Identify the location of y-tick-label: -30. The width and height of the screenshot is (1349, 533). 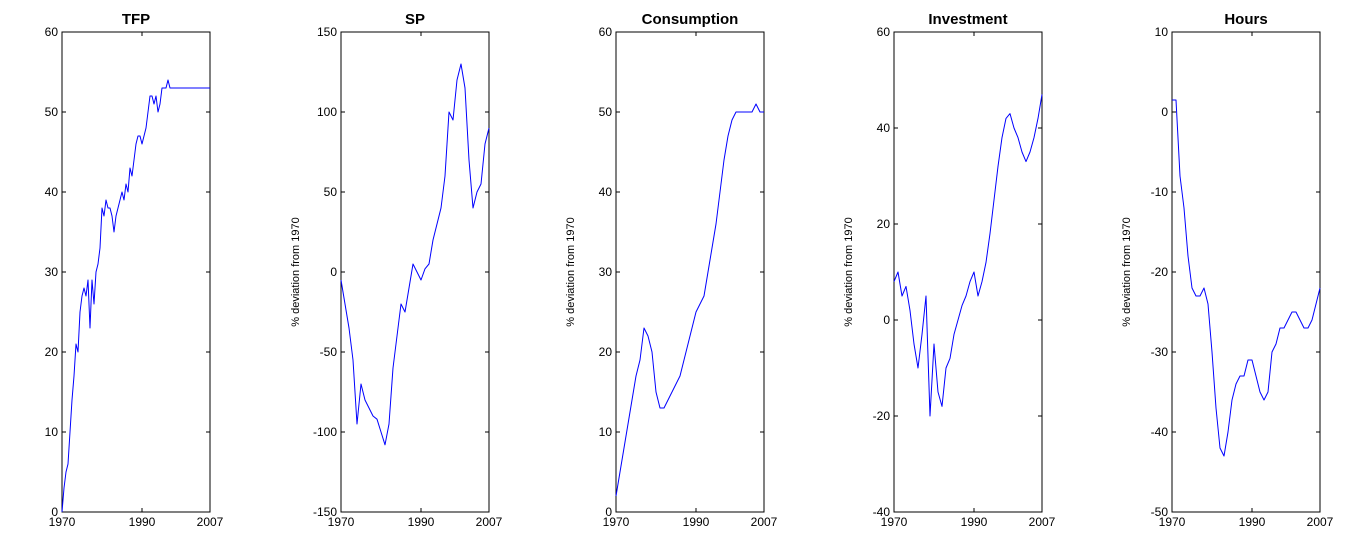
(1160, 352).